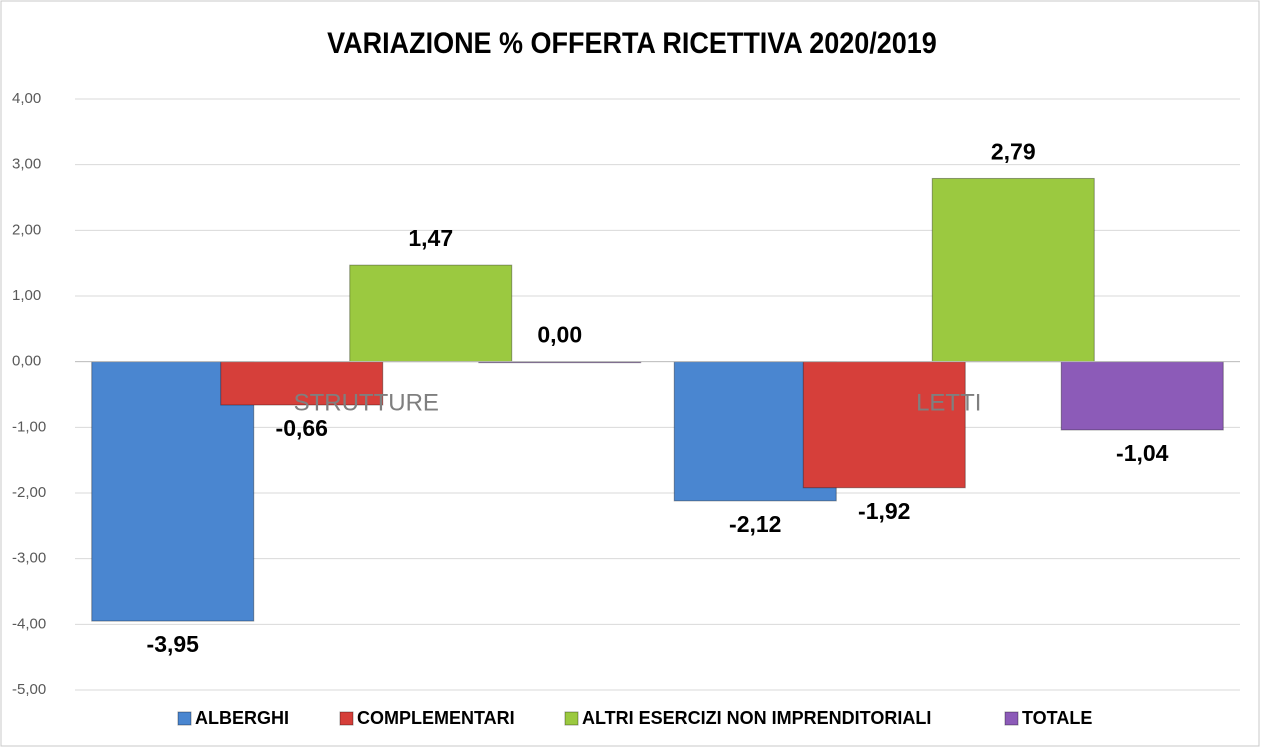 This screenshot has width=1262, height=749. I want to click on y-tick-label: 1,00, so click(26, 295).